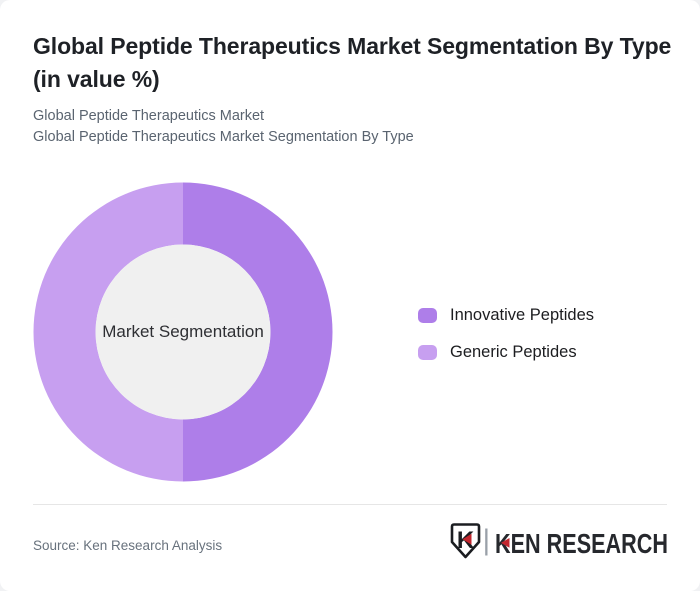  Describe the element at coordinates (506, 334) in the screenshot. I see `chart-legend: Innovative Peptides Generic Peptides` at that location.